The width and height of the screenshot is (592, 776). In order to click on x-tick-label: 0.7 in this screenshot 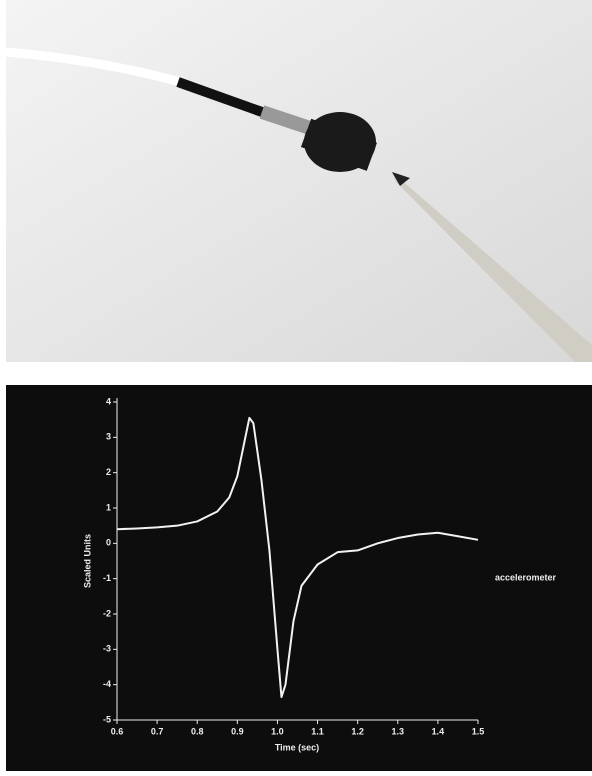, I will do `click(157, 731)`.